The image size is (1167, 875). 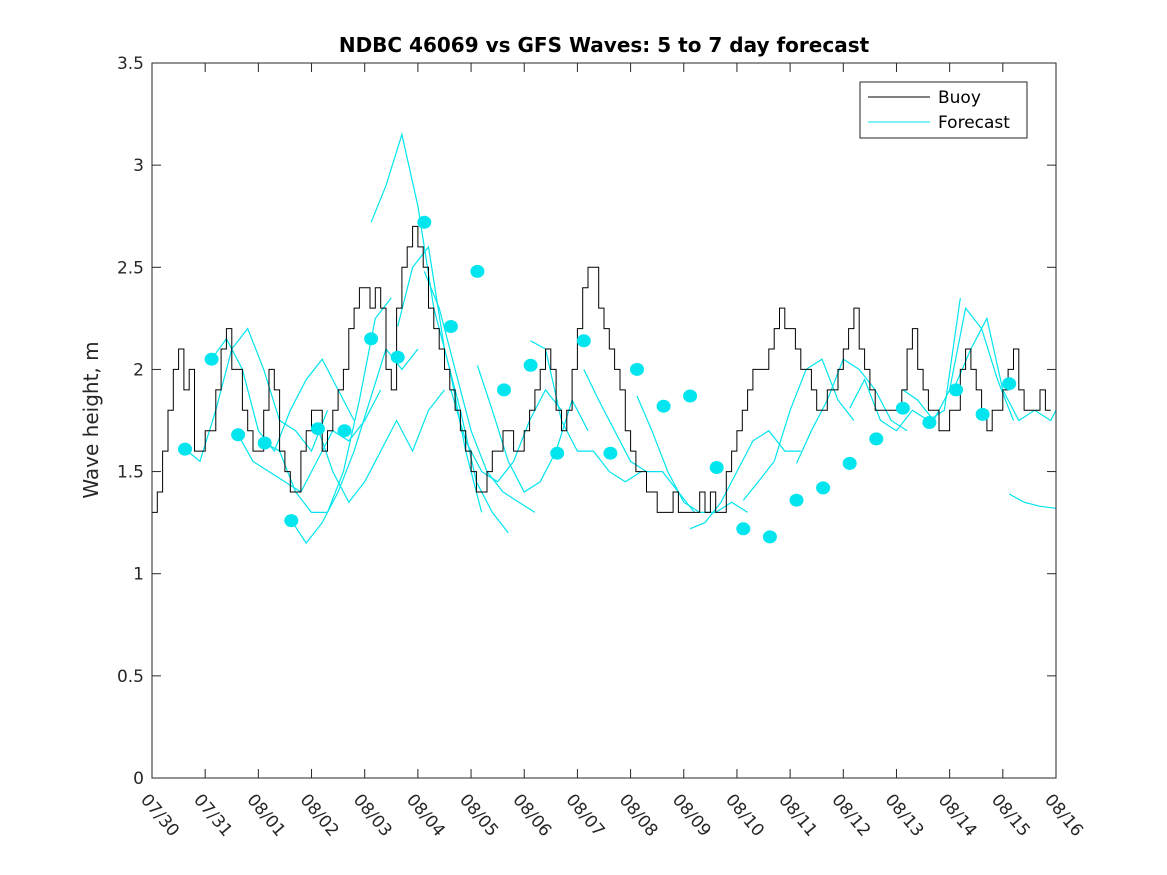 I want to click on x-tick-label: 08/02, so click(x=319, y=815).